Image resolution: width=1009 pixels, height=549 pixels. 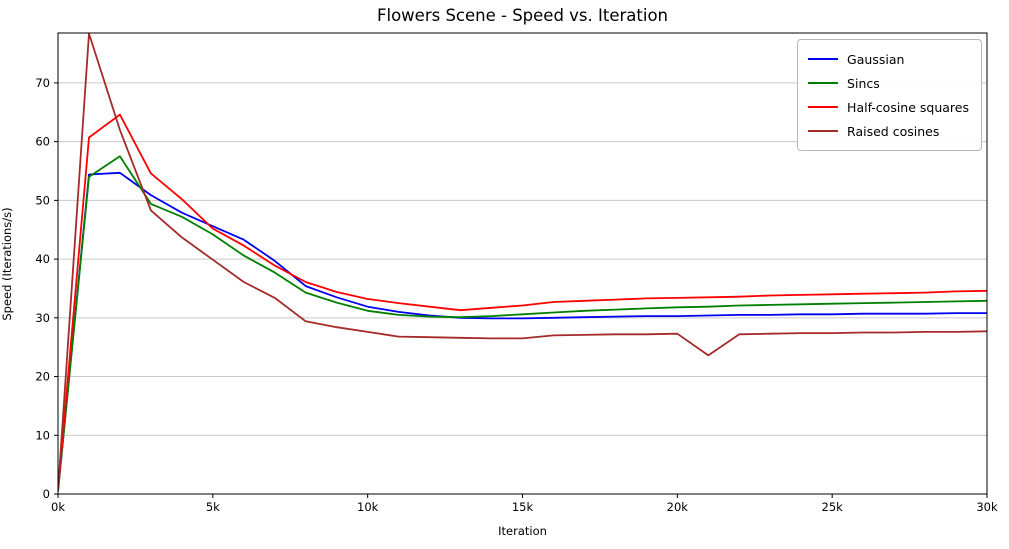 What do you see at coordinates (58, 507) in the screenshot?
I see `x-tick-label: 0k` at bounding box center [58, 507].